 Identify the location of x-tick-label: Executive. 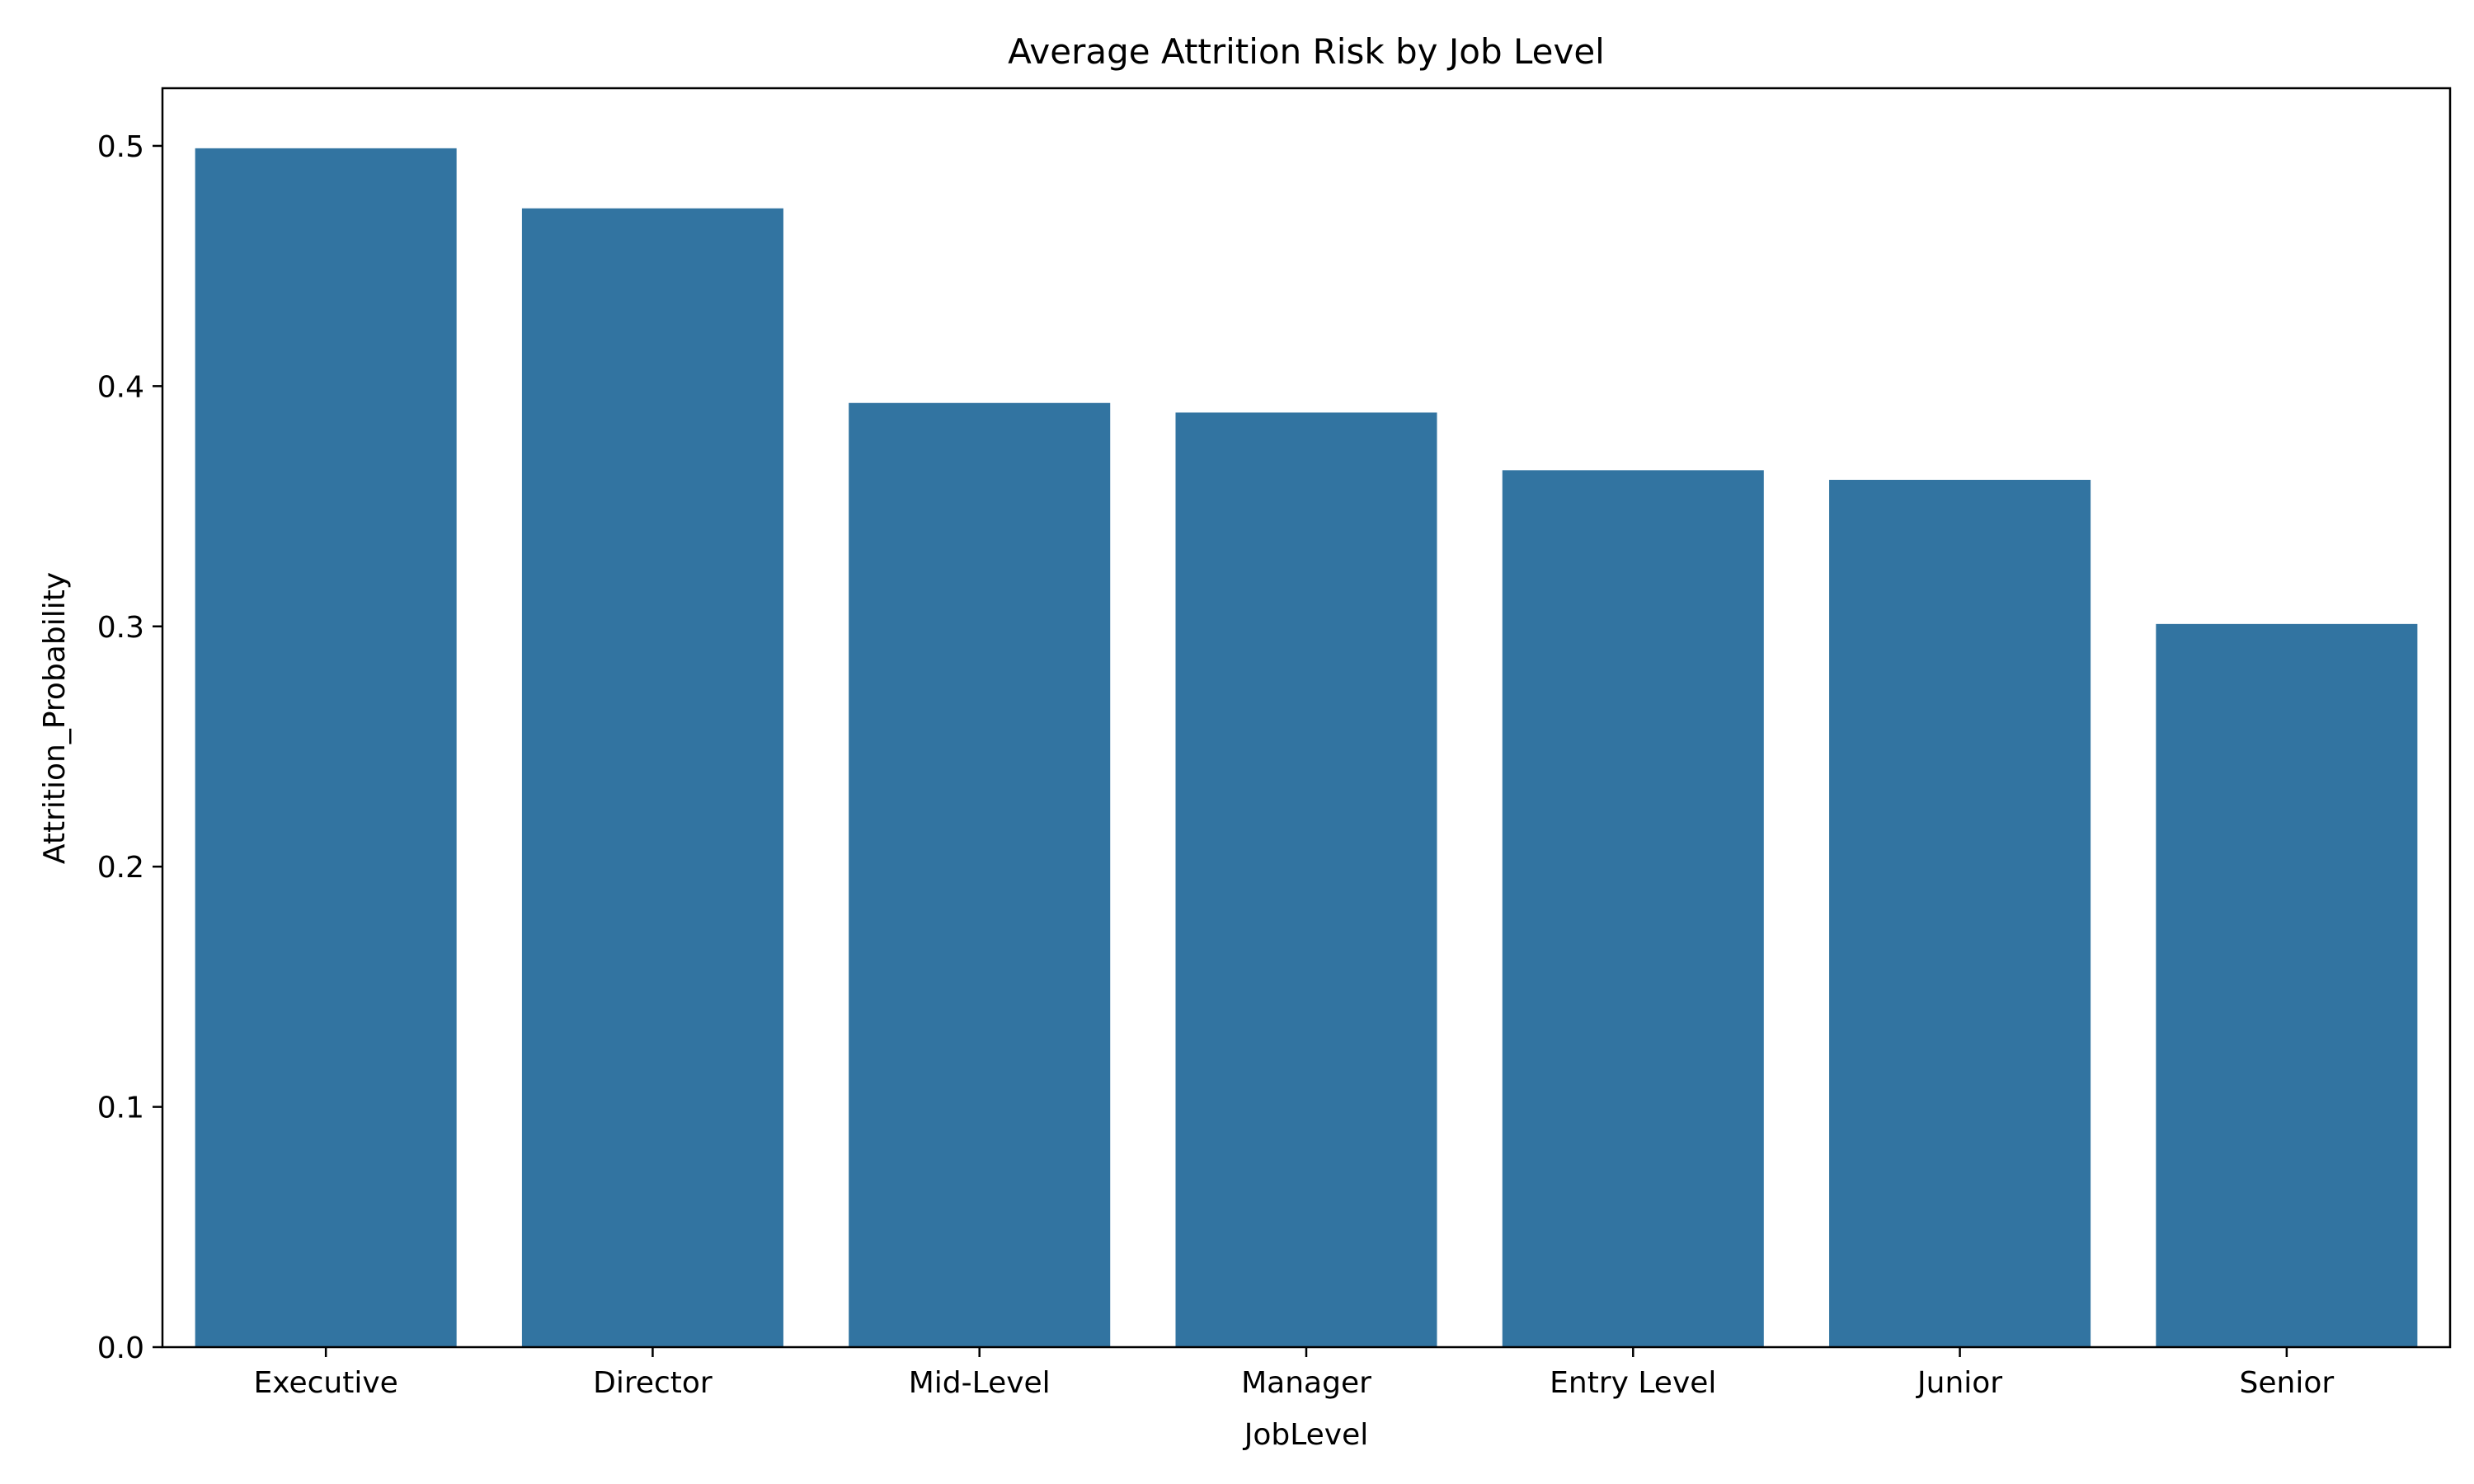
(326, 1383).